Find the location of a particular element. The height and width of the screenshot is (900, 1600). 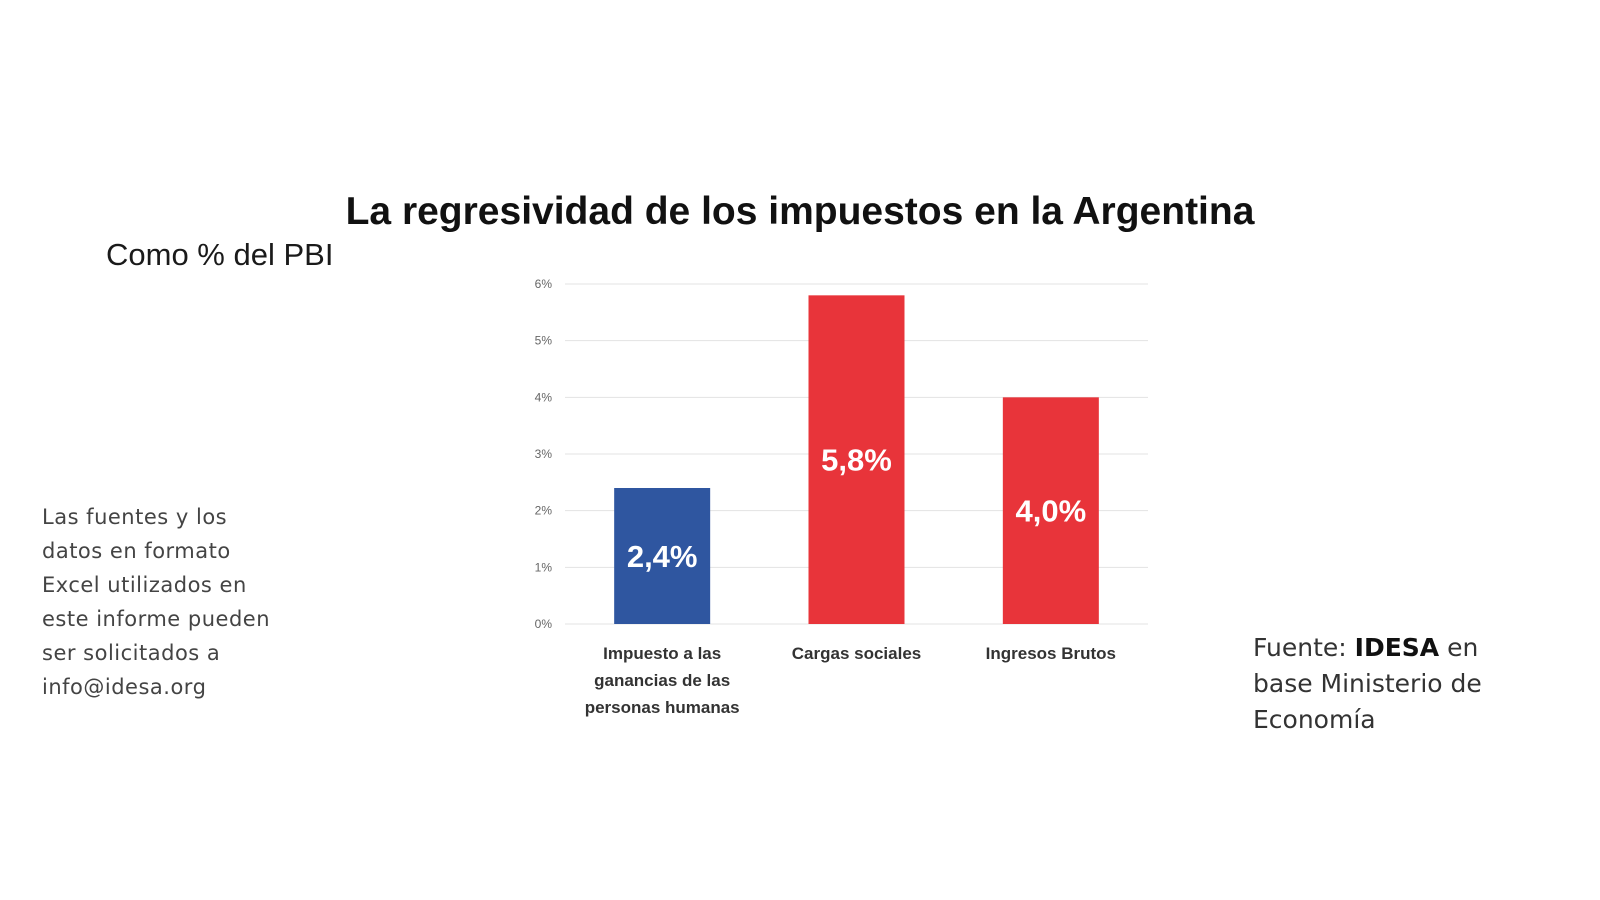

note-line: datos en formato is located at coordinates (136, 551).